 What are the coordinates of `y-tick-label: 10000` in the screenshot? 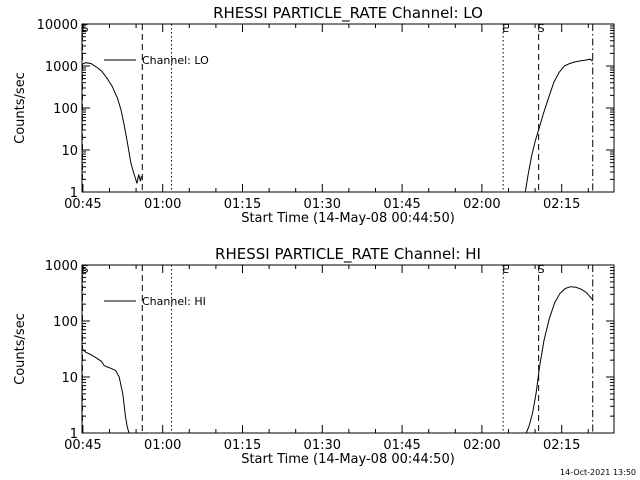 It's located at (57, 25).